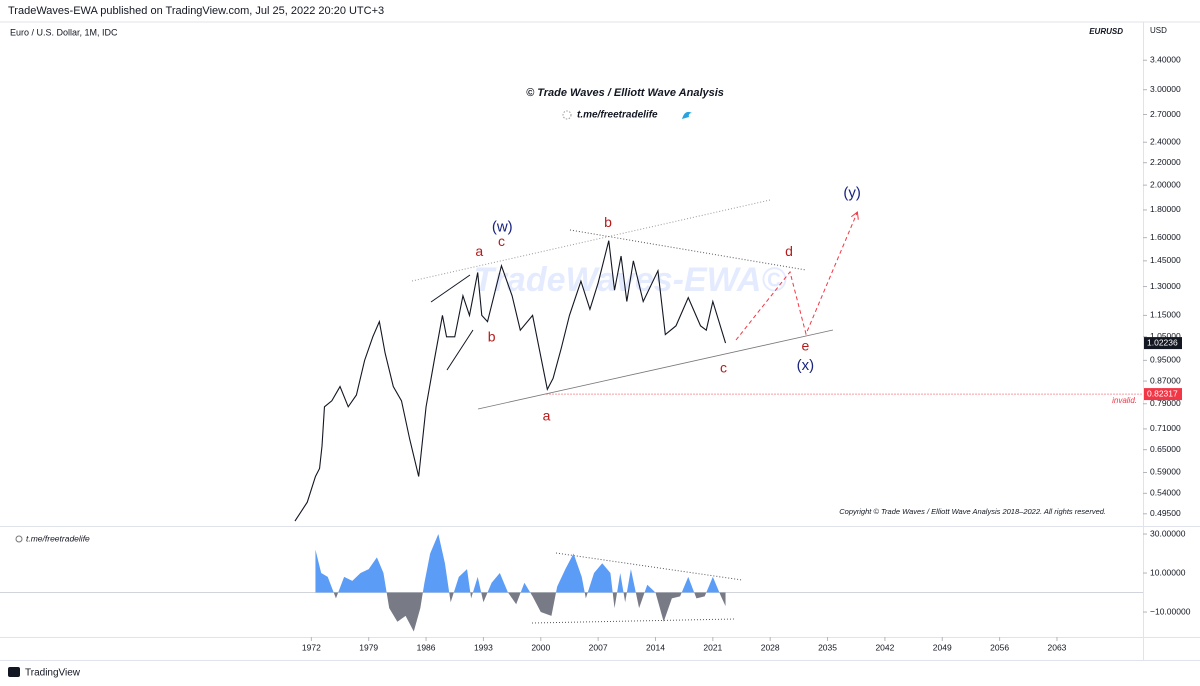 Image resolution: width=1200 pixels, height=686 pixels. I want to click on price-label: 0.82317, so click(1162, 393).